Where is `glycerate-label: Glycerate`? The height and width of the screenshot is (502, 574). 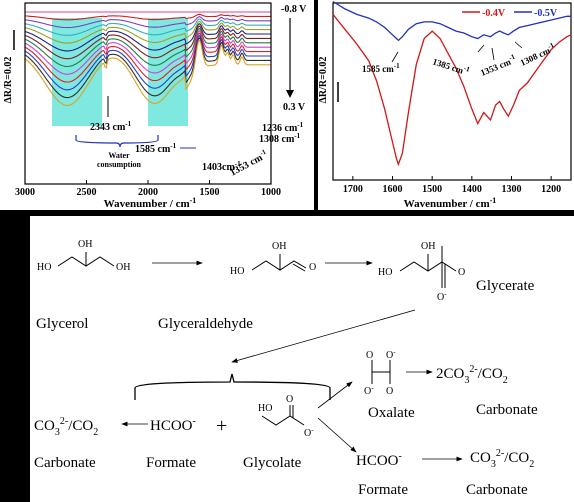 glycerate-label: Glycerate is located at coordinates (505, 286).